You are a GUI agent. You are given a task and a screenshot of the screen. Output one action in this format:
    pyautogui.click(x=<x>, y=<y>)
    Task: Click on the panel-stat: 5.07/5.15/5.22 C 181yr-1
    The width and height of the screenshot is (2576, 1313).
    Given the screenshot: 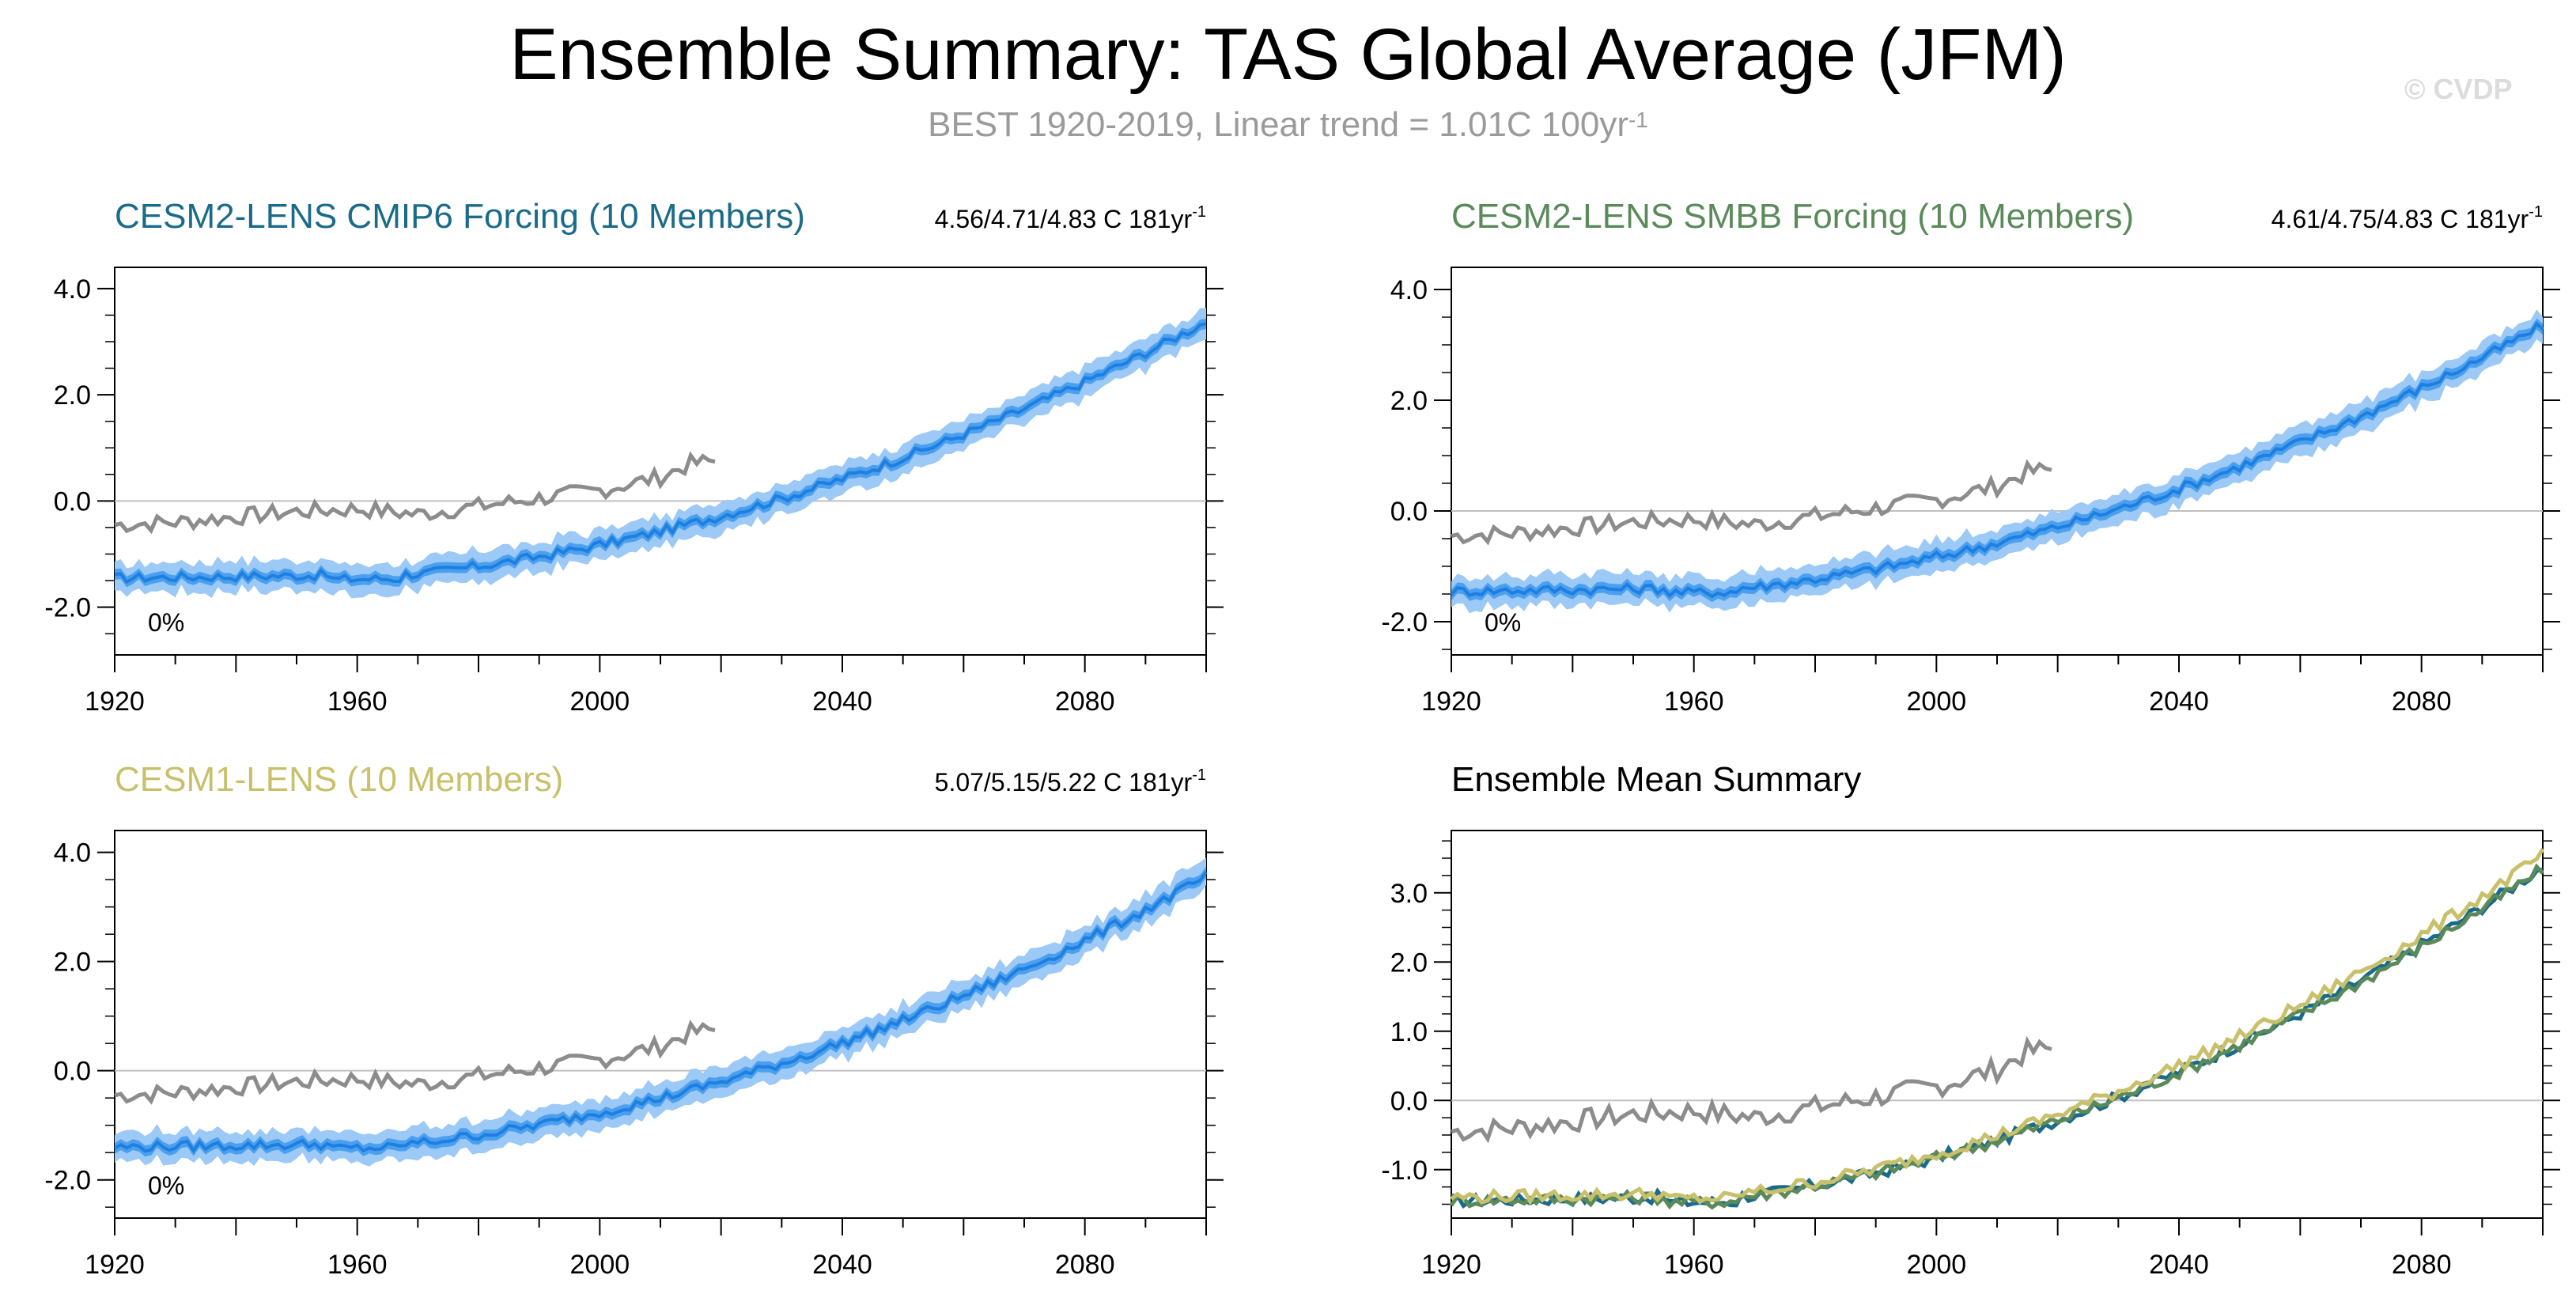 What is the action you would take?
    pyautogui.click(x=1070, y=781)
    